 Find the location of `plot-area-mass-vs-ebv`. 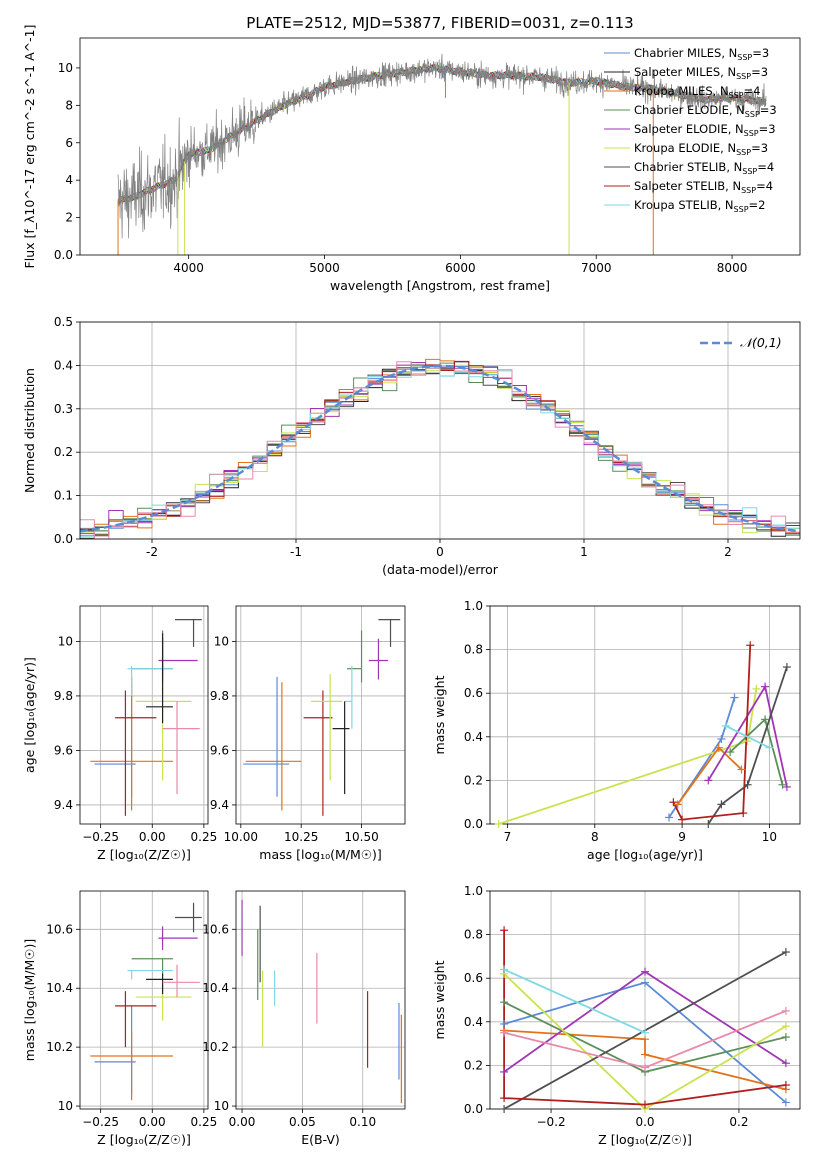

plot-area-mass-vs-ebv is located at coordinates (321, 1001).